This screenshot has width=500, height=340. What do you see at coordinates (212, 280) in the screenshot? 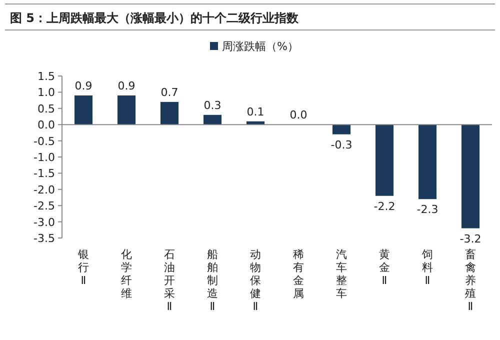
I see `x-tick-label: 船舶制造Ⅱ` at bounding box center [212, 280].